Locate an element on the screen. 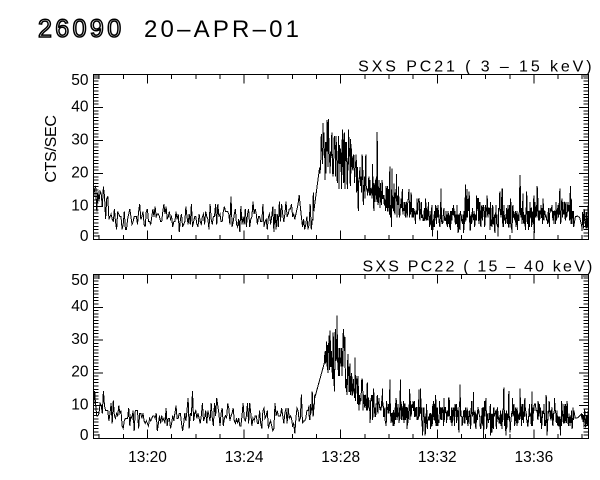 Image resolution: width=600 pixels, height=480 pixels. svg-text: 13:28 is located at coordinates (340, 457).